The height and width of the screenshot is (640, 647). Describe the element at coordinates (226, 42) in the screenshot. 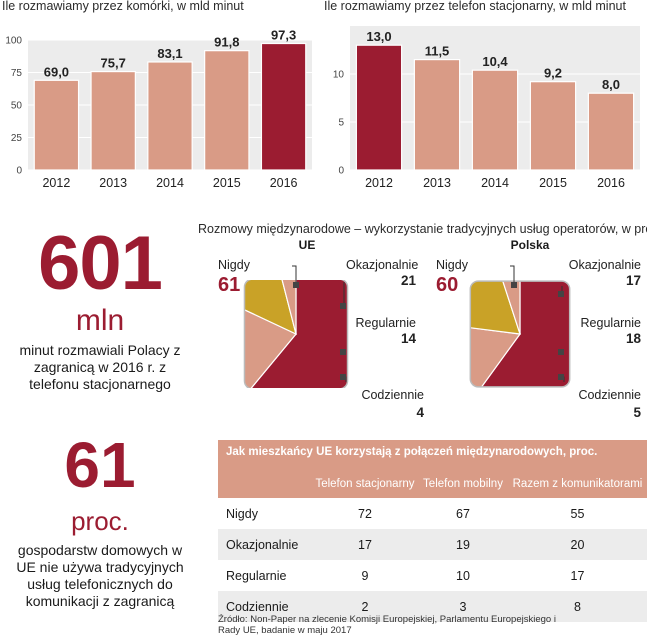

I see `bar-value-label: 91,8` at that location.